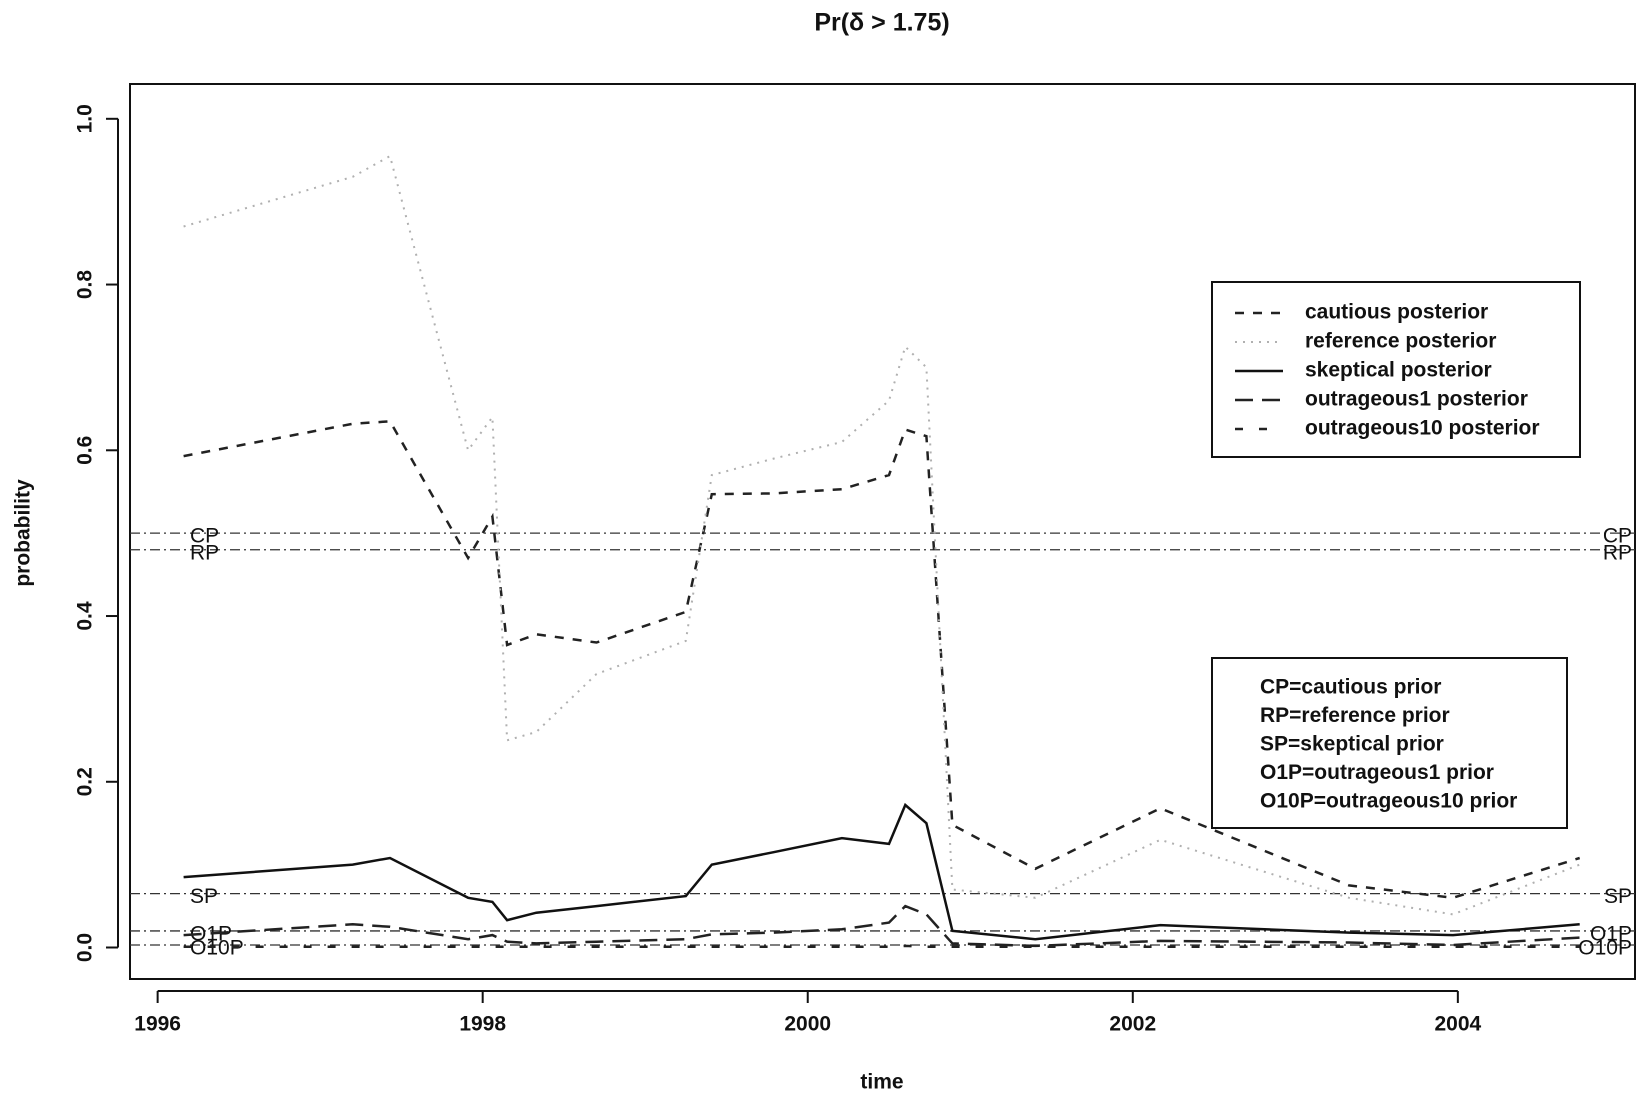 The width and height of the screenshot is (1640, 1095). I want to click on y-tick-label: 0.0, so click(85, 947).